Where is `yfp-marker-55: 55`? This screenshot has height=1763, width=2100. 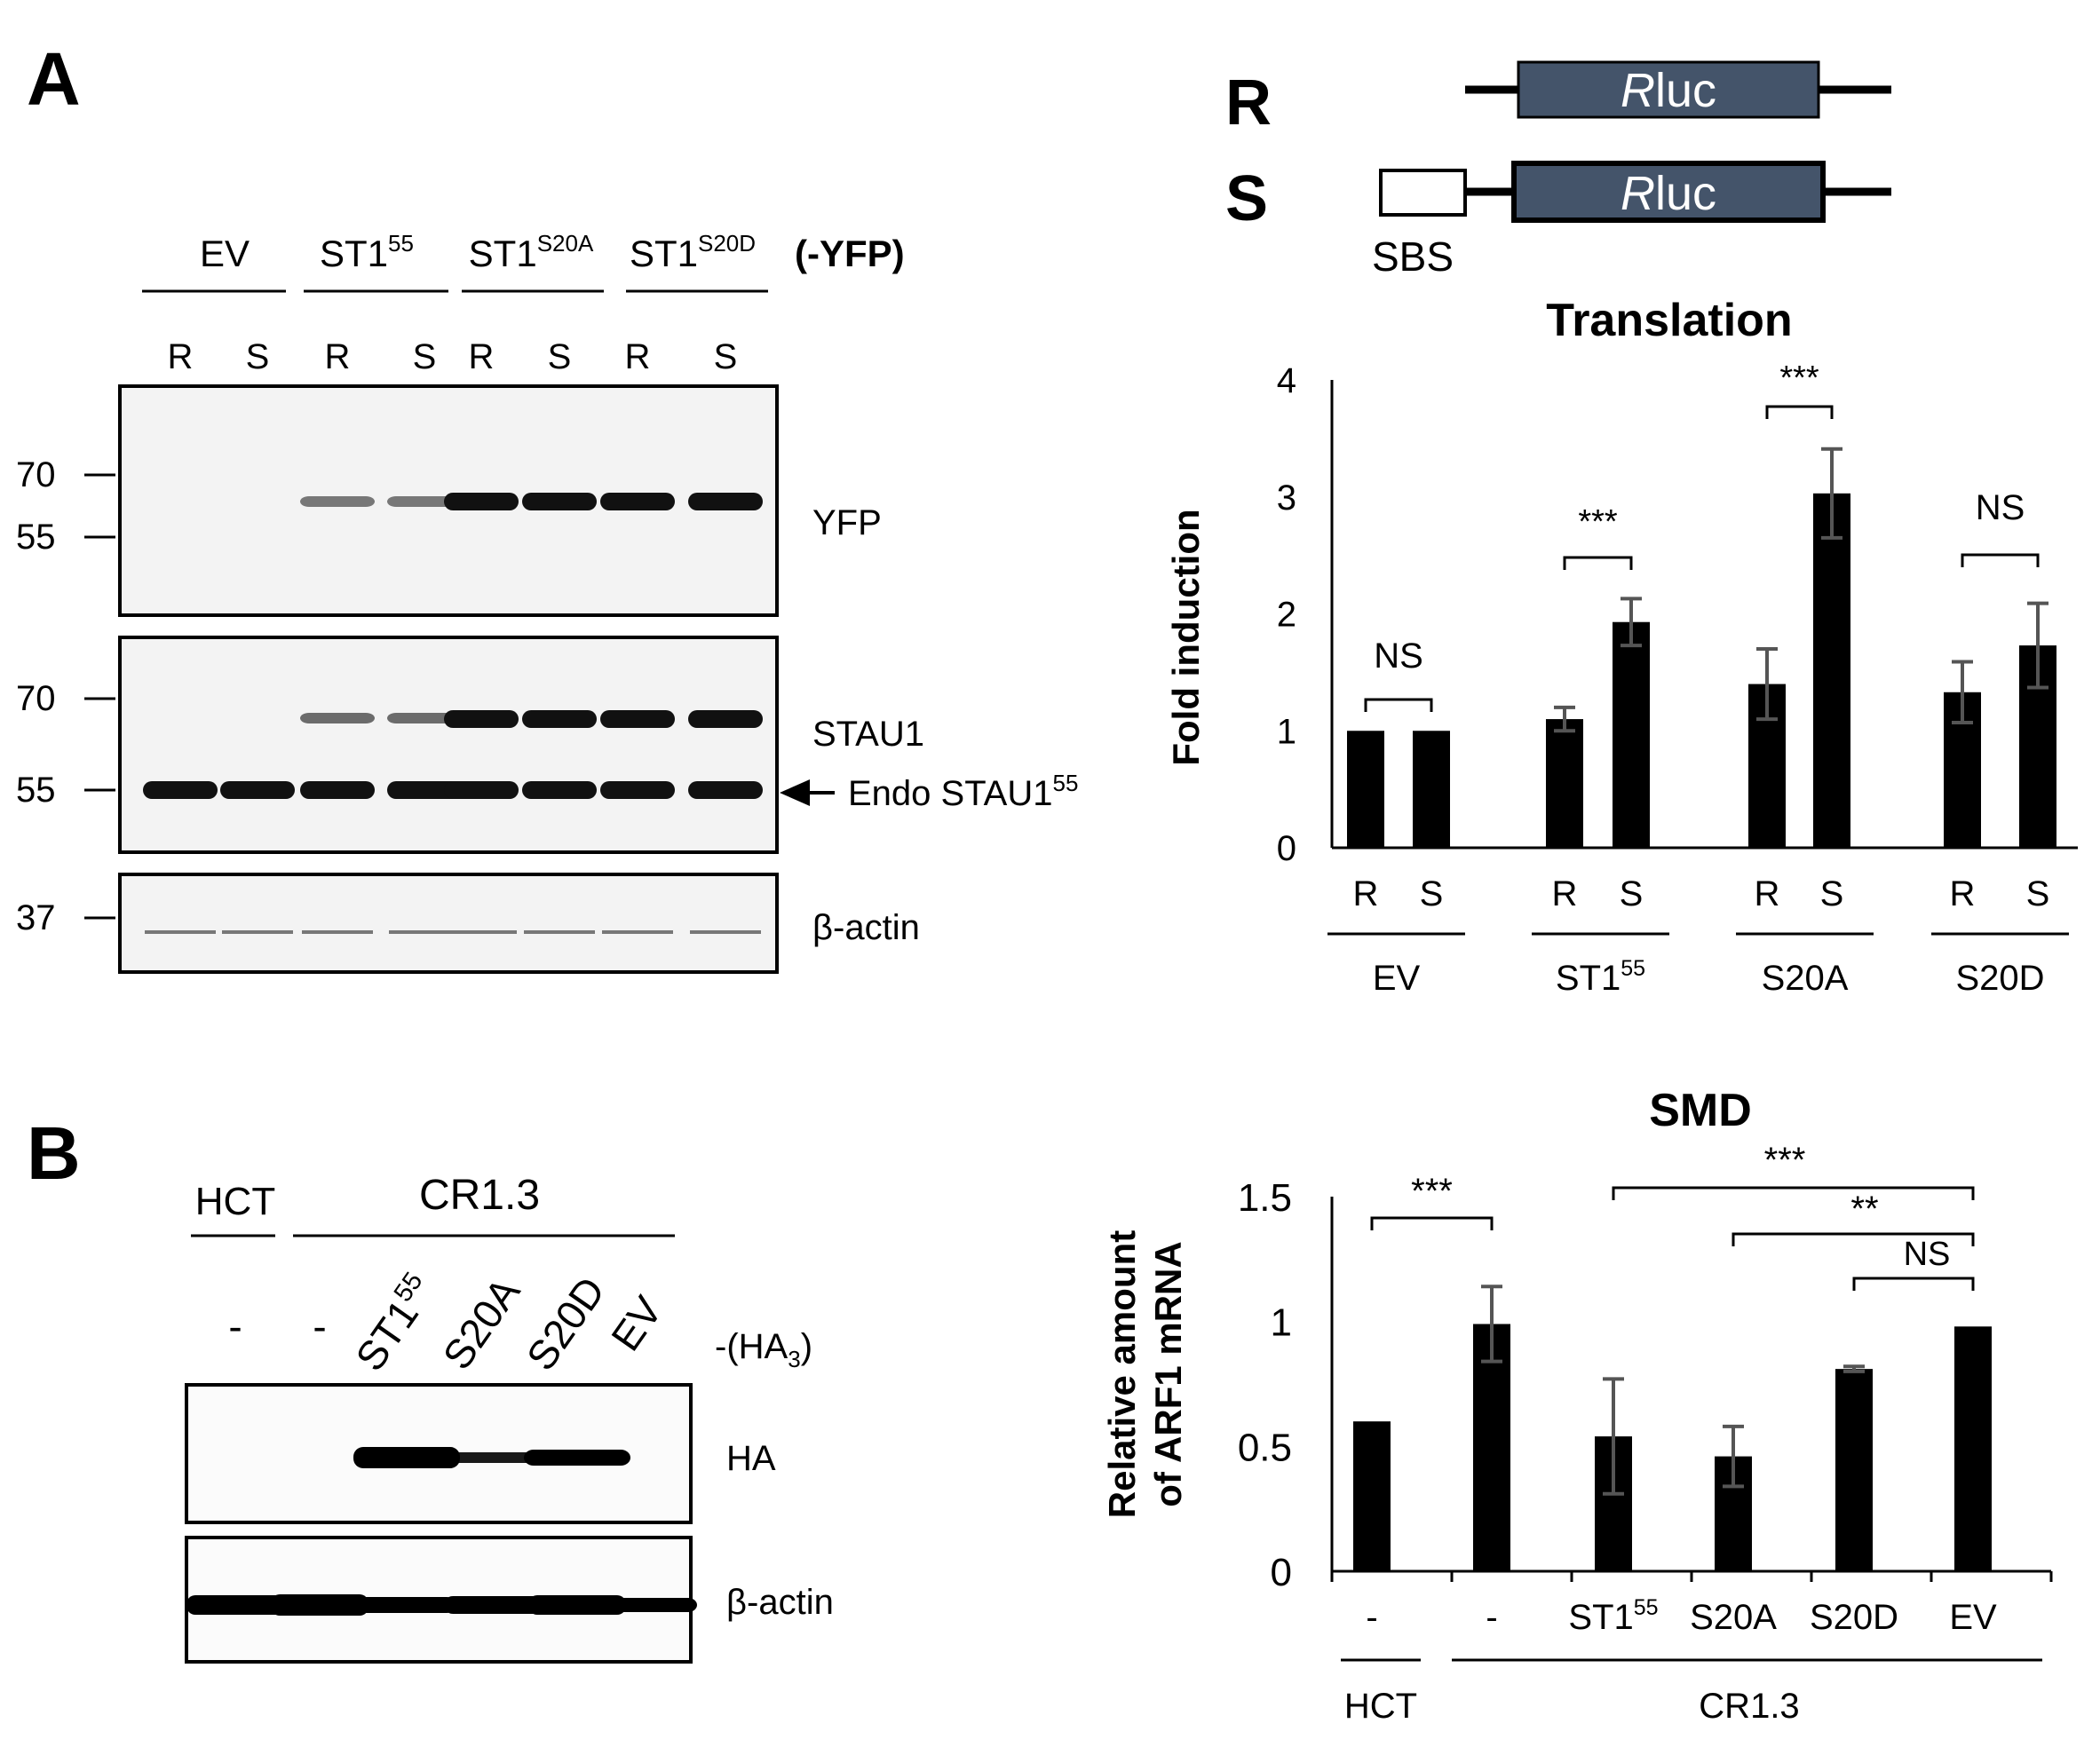
yfp-marker-55: 55 is located at coordinates (36, 537).